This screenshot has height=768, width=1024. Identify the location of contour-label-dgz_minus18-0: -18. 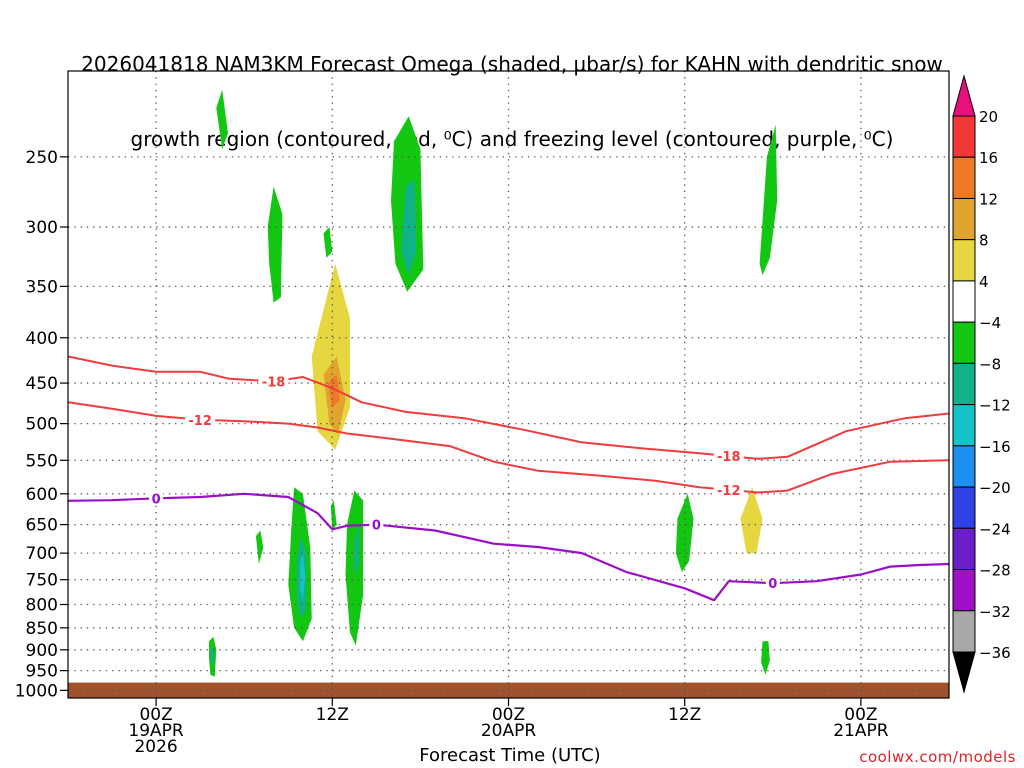
(274, 382).